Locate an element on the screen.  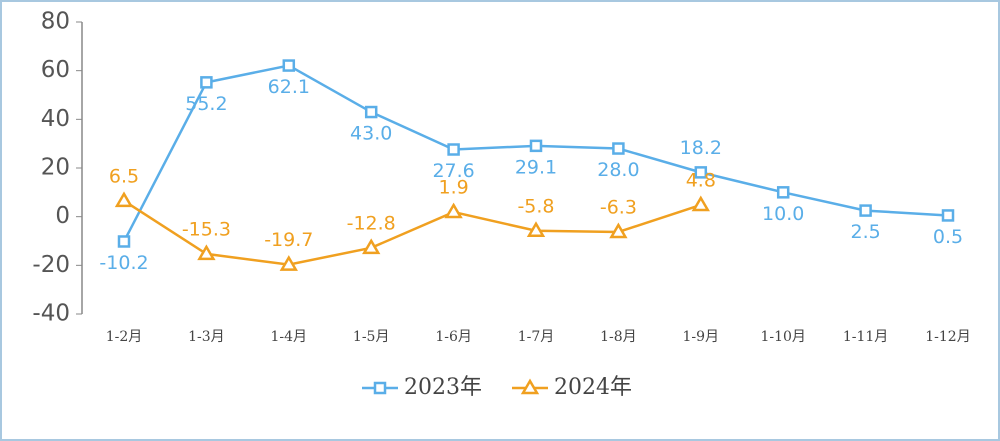
x-tick-label: 1-8月 is located at coordinates (618, 337).